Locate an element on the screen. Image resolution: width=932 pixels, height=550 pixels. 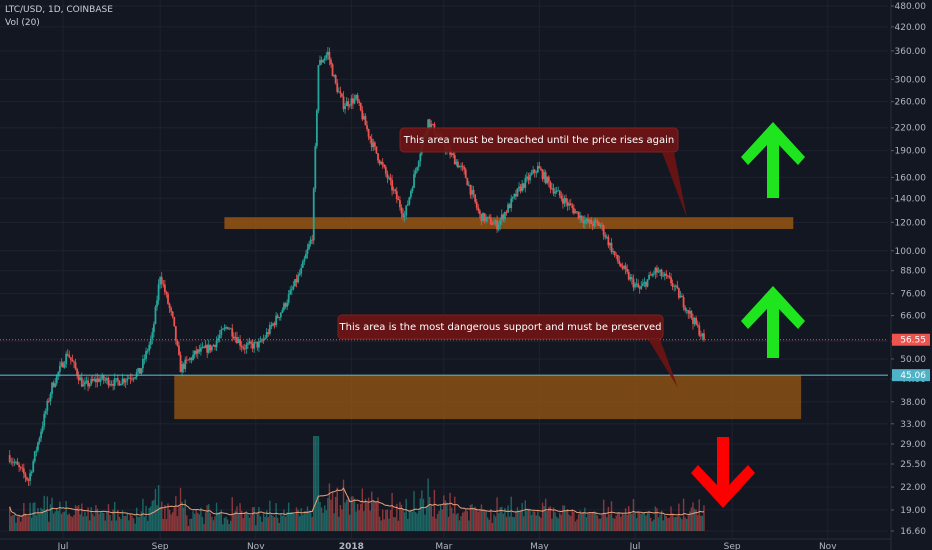
time-tick-label: Jul is located at coordinates (63, 546).